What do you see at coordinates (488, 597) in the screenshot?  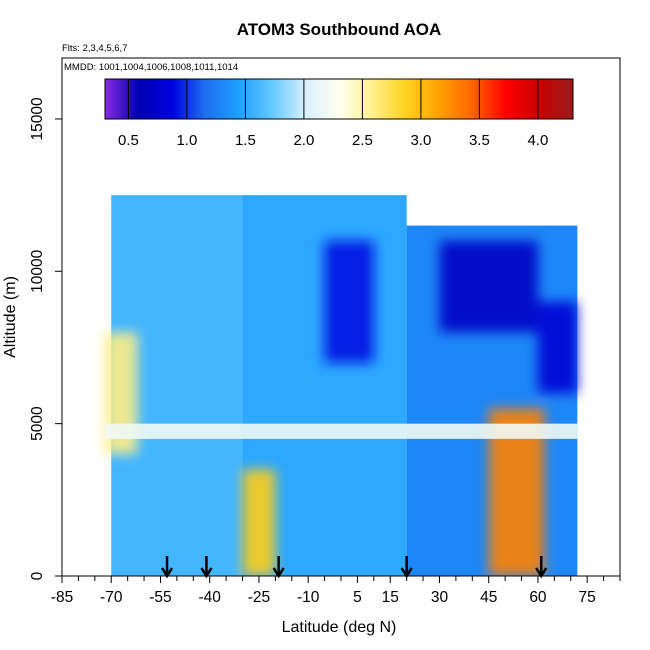 I see `x-tick-label: 45` at bounding box center [488, 597].